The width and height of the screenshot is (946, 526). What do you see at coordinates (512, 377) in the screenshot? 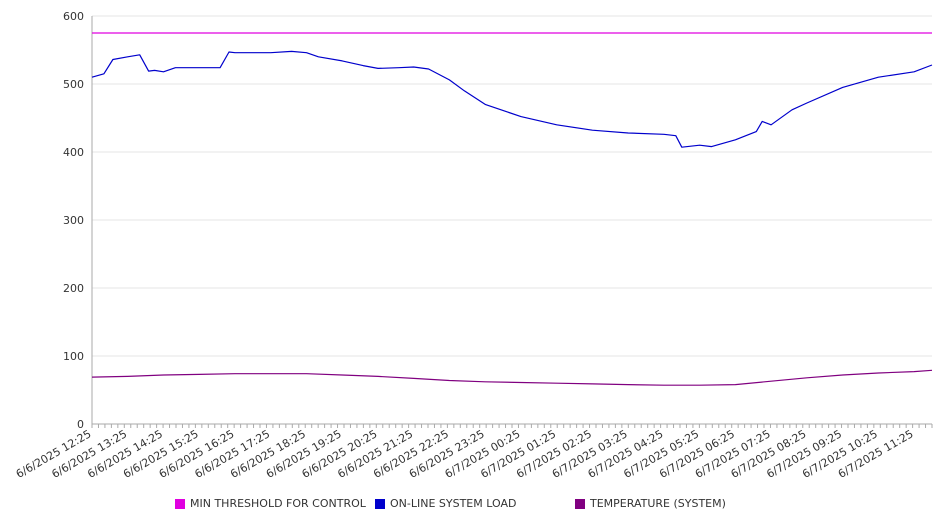
I see `temperature-line` at bounding box center [512, 377].